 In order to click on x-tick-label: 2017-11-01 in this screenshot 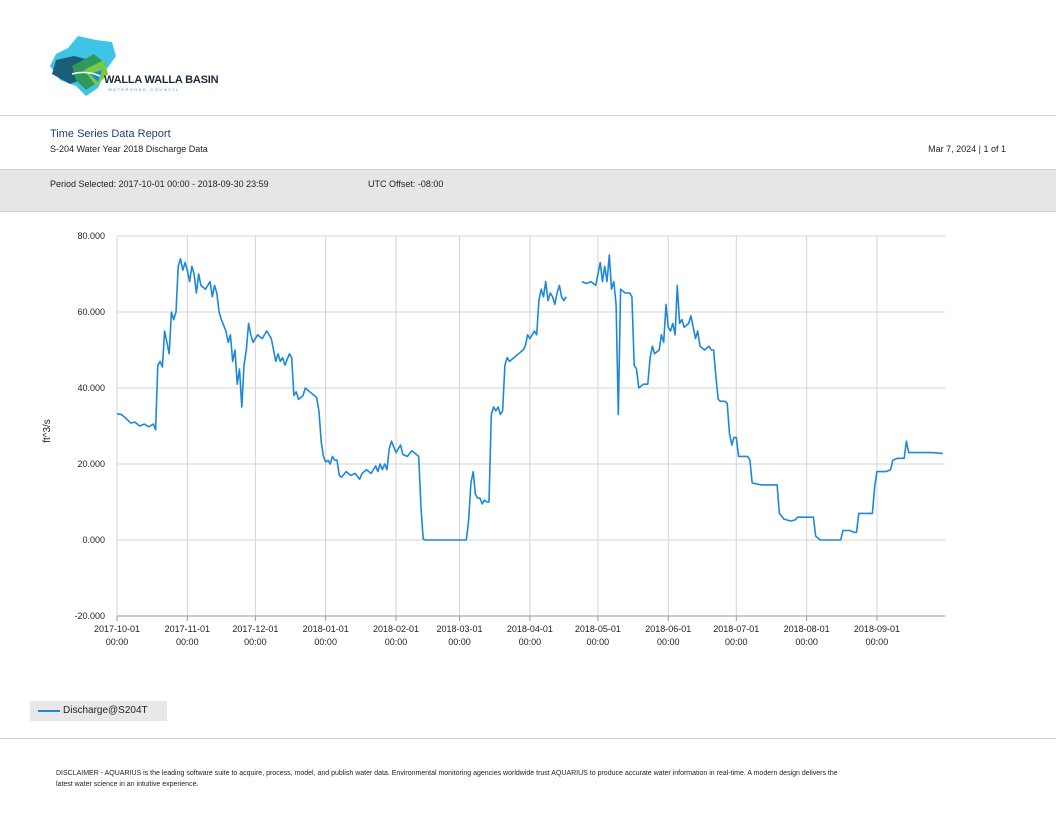, I will do `click(187, 629)`.